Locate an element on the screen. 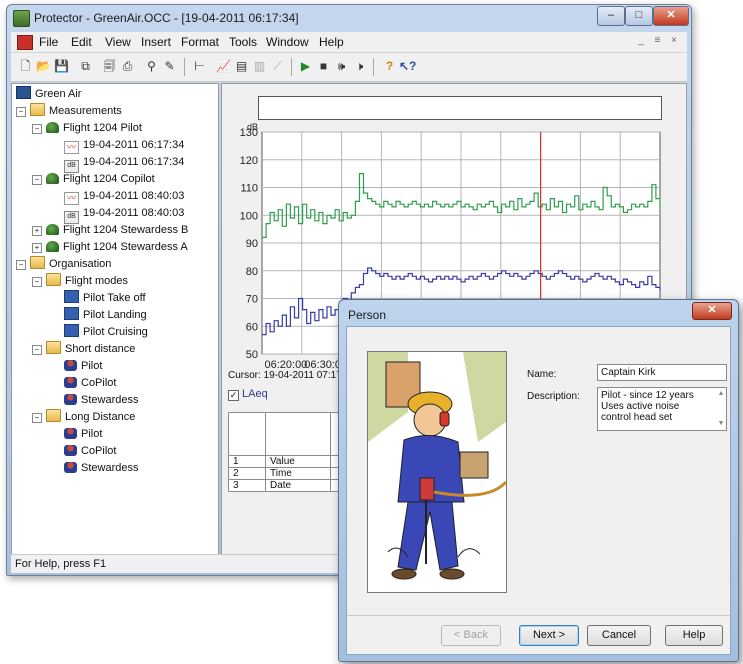 The height and width of the screenshot is (664, 743). series-line is located at coordinates (461, 205).